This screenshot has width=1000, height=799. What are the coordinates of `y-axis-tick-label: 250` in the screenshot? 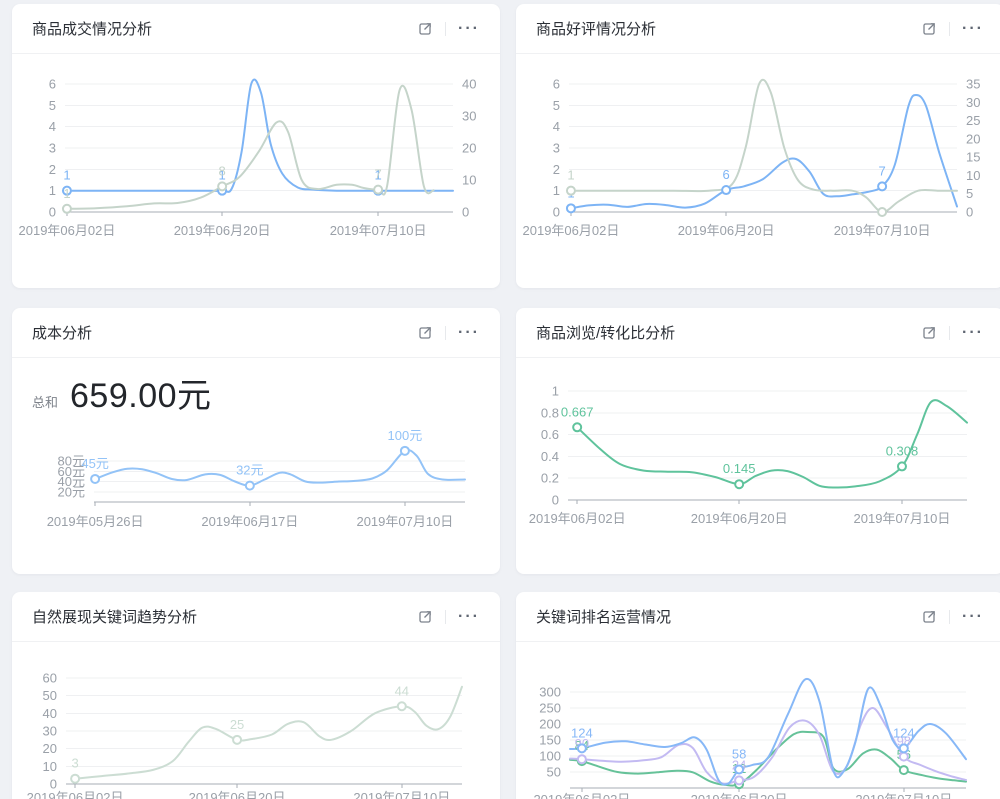 It's located at (550, 708).